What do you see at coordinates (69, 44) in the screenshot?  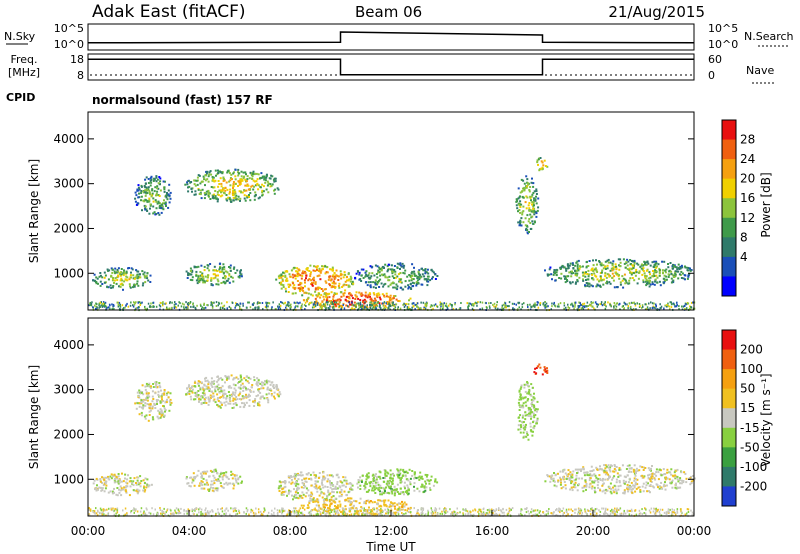 I see `nsky-tick-bottom: 10^0` at bounding box center [69, 44].